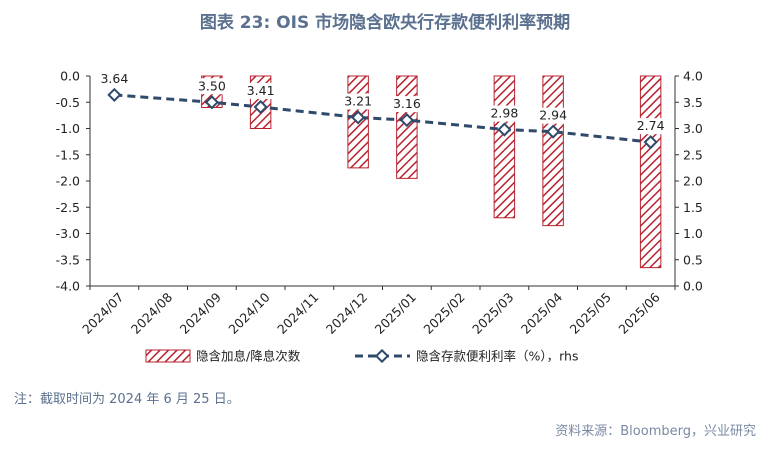  I want to click on data-label: 3.16, so click(407, 103).